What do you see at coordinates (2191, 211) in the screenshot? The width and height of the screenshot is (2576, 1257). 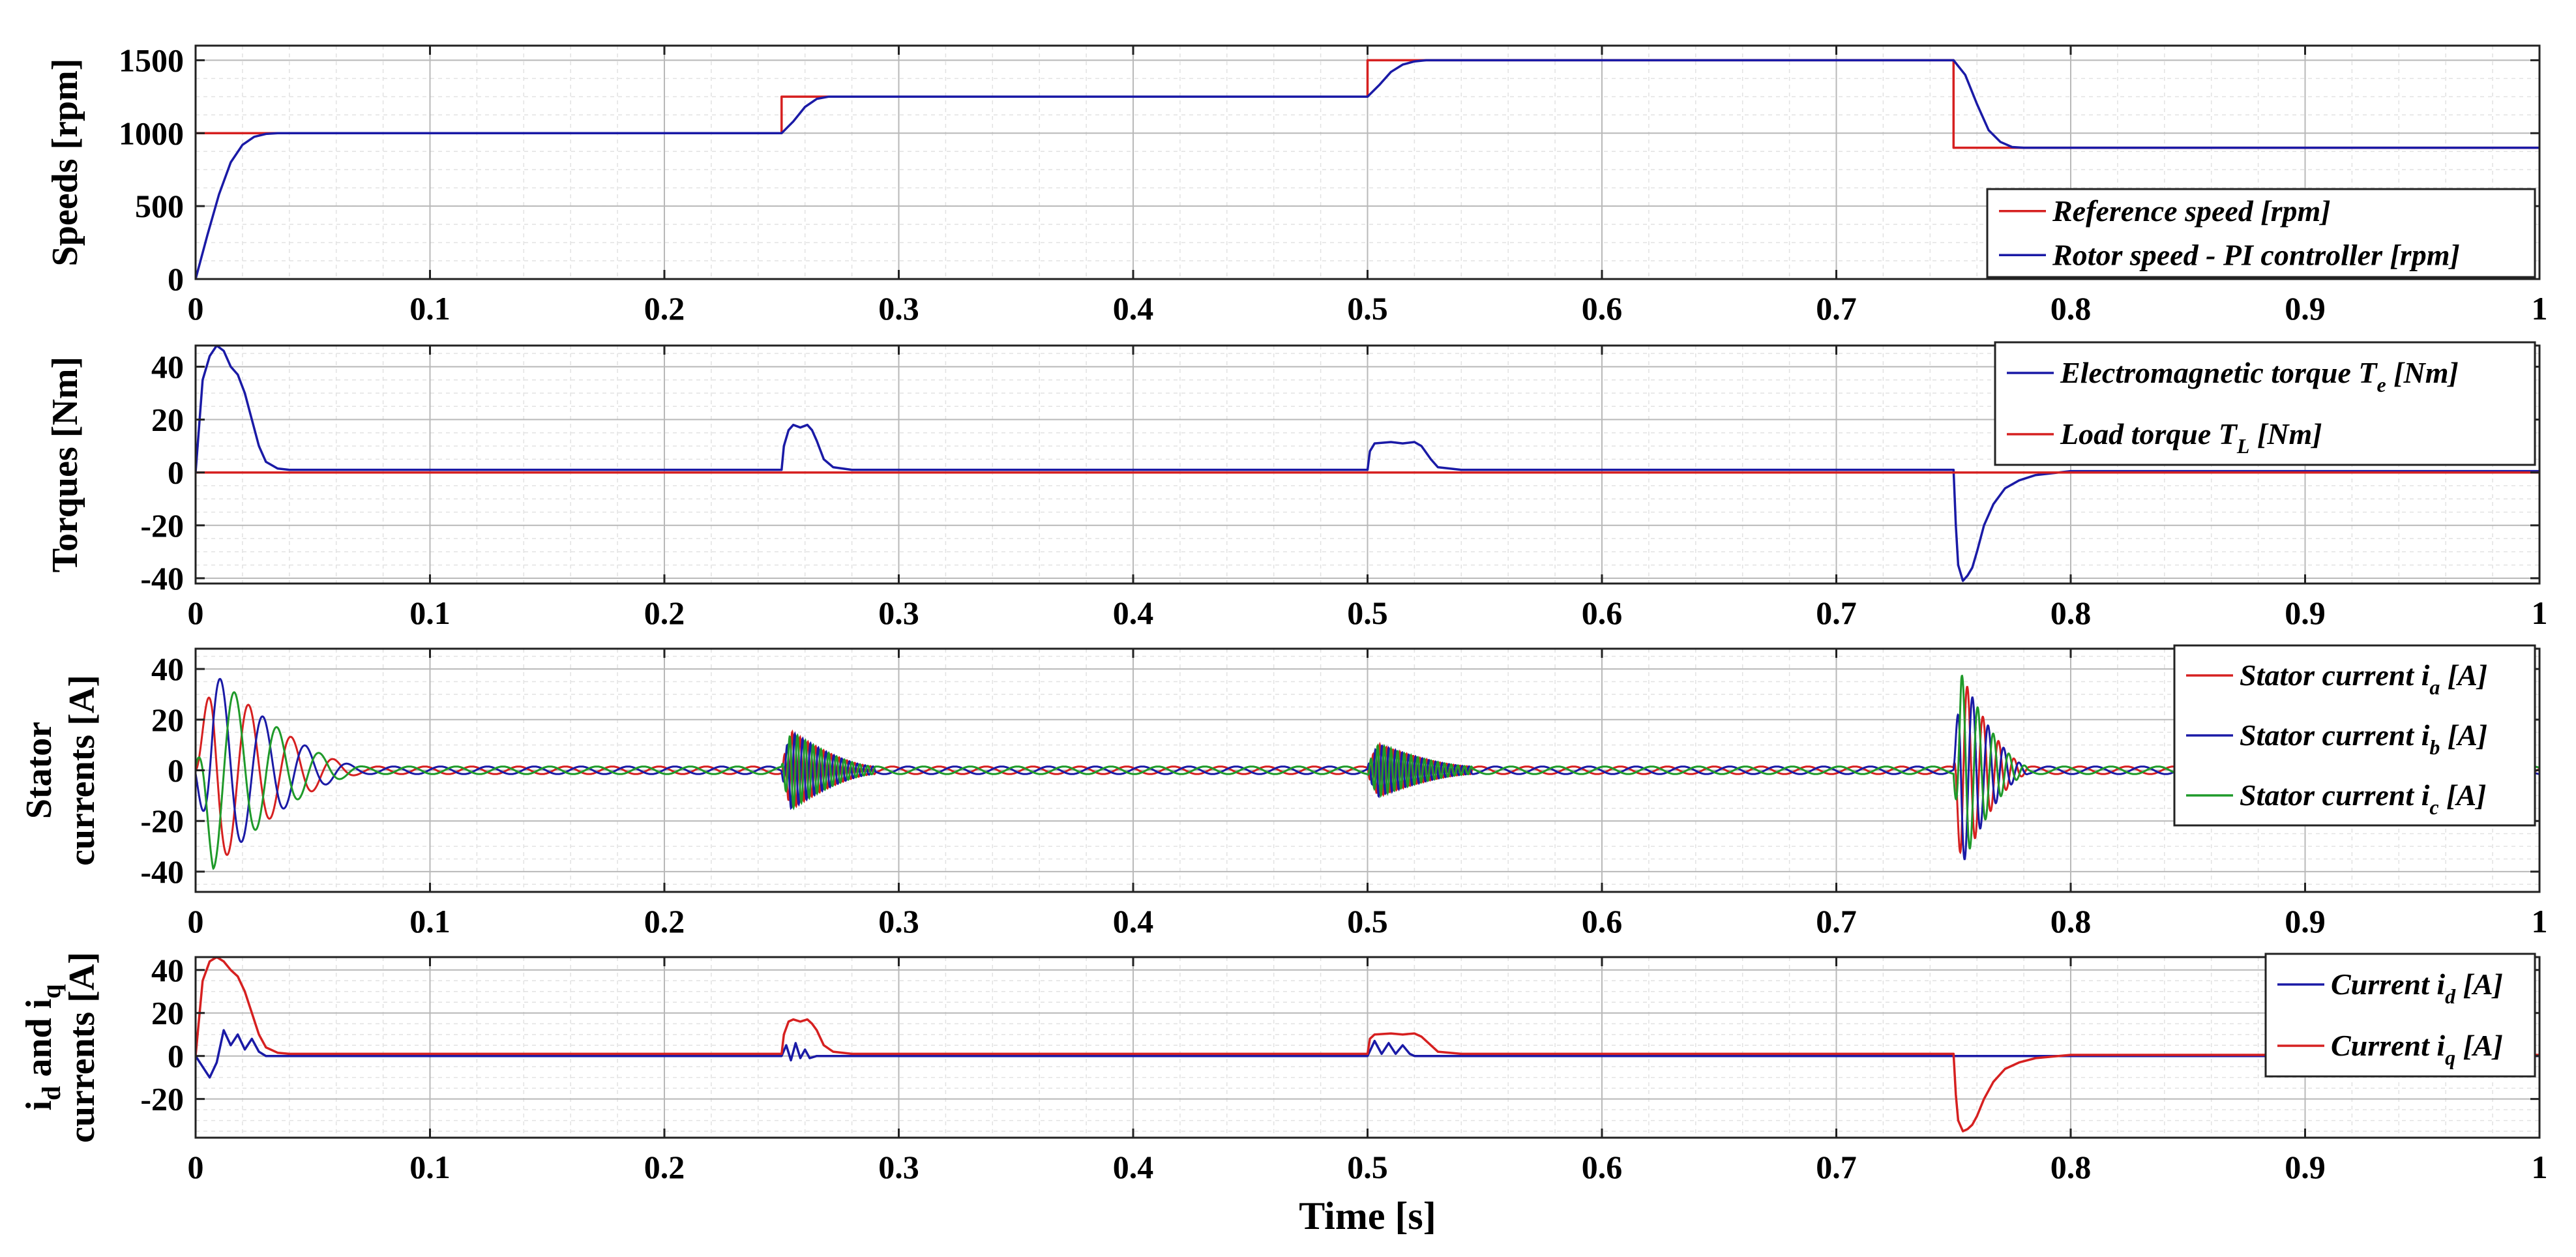 I see `legend-entry: Reference speed [rpm]` at bounding box center [2191, 211].